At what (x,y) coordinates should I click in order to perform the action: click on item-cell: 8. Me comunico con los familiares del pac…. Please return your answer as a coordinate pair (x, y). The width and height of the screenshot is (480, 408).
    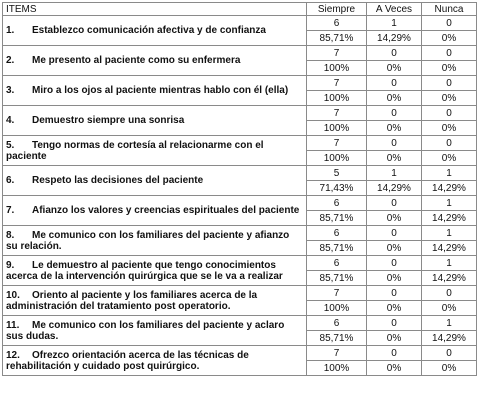
    Looking at the image, I should click on (154, 240).